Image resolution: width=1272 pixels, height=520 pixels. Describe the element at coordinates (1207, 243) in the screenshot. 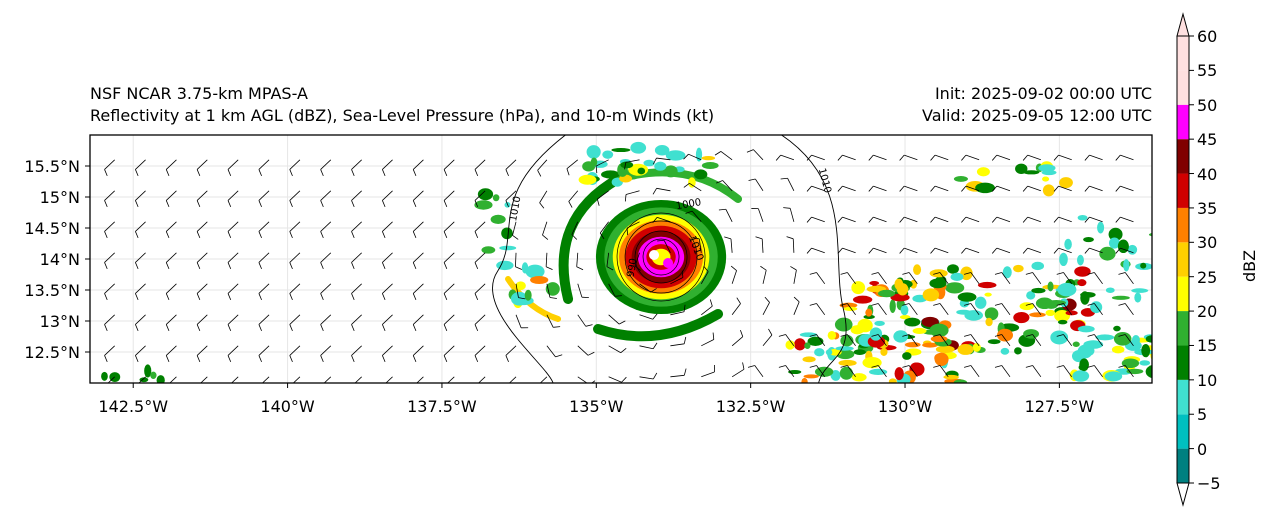

I see `colorbar-tick-label: 30` at that location.